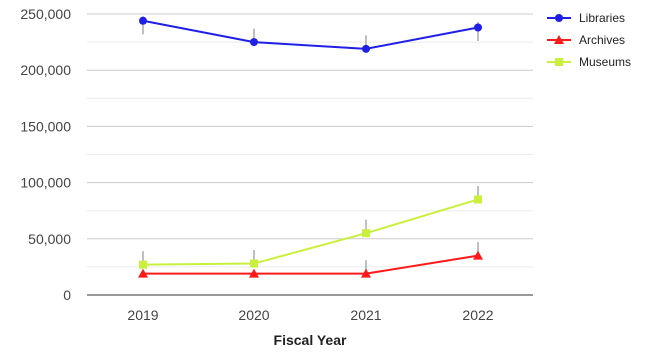 The width and height of the screenshot is (656, 353). I want to click on x-tick-label: 2019, so click(142, 315).